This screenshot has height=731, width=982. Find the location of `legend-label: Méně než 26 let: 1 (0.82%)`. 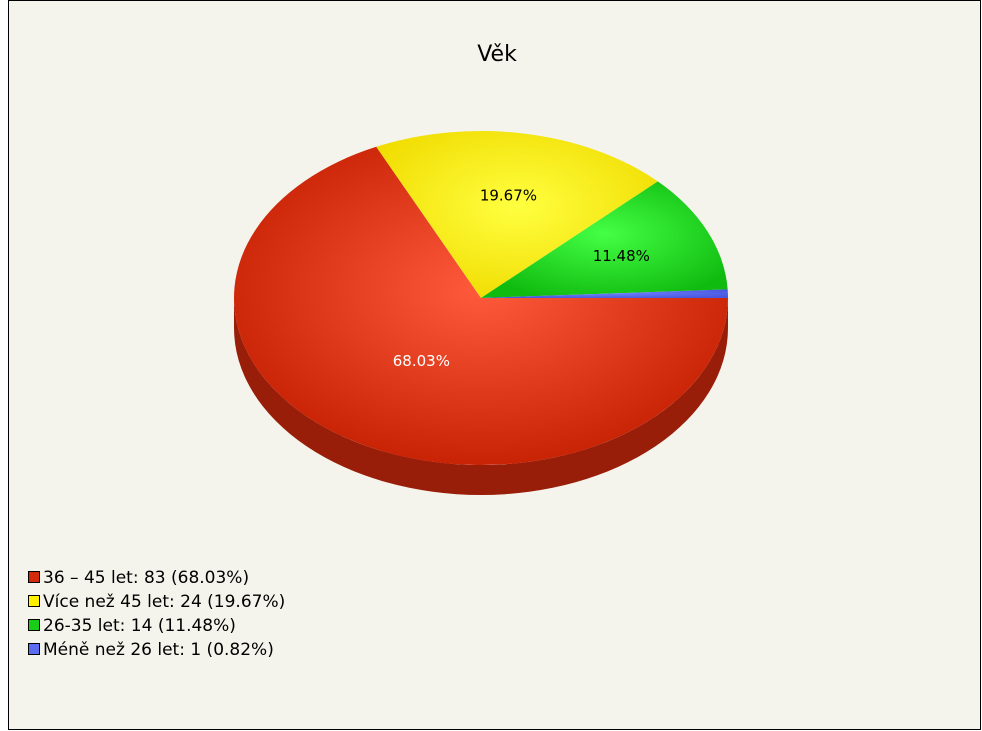

legend-label: Méně než 26 let: 1 (0.82%) is located at coordinates (158, 650).